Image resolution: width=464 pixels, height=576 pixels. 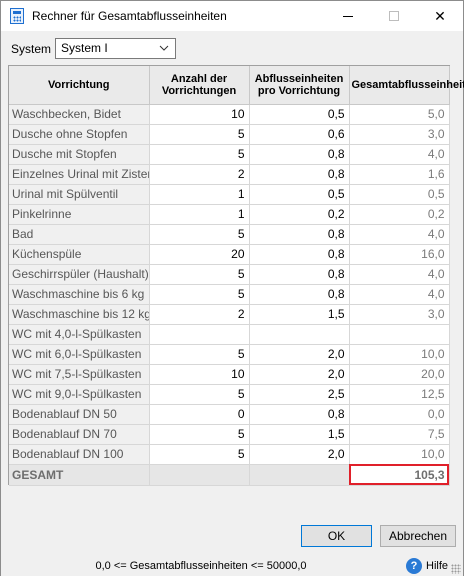 What do you see at coordinates (79, 374) in the screenshot?
I see `fixture-name-cell: WC mit 7,5-l-Spülkasten` at bounding box center [79, 374].